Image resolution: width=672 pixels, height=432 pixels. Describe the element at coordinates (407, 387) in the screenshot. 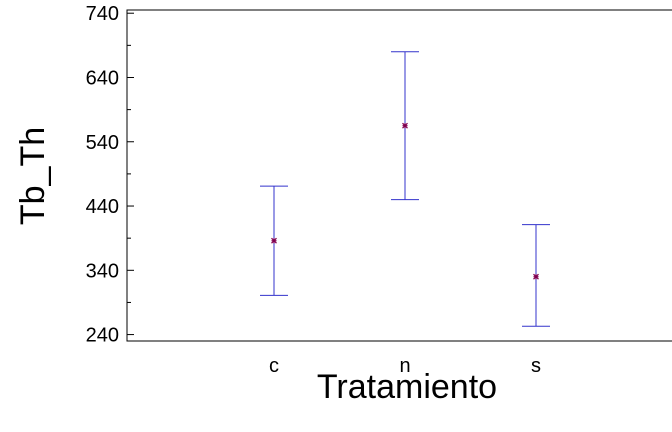

I see `x-axis-title: Tratamiento` at that location.